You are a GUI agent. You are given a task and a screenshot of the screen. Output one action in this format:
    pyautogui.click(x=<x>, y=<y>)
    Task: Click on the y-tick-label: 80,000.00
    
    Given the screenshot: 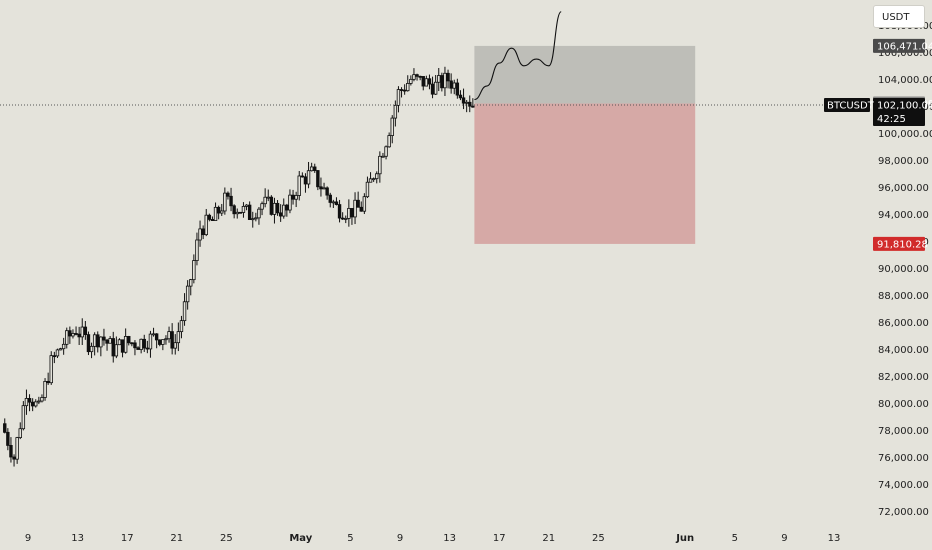 What is the action you would take?
    pyautogui.click(x=903, y=404)
    